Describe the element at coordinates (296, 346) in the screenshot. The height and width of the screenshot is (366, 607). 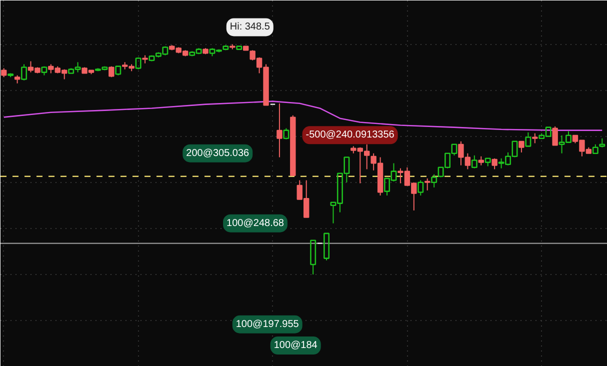
I see `text: 100@184` at that location.